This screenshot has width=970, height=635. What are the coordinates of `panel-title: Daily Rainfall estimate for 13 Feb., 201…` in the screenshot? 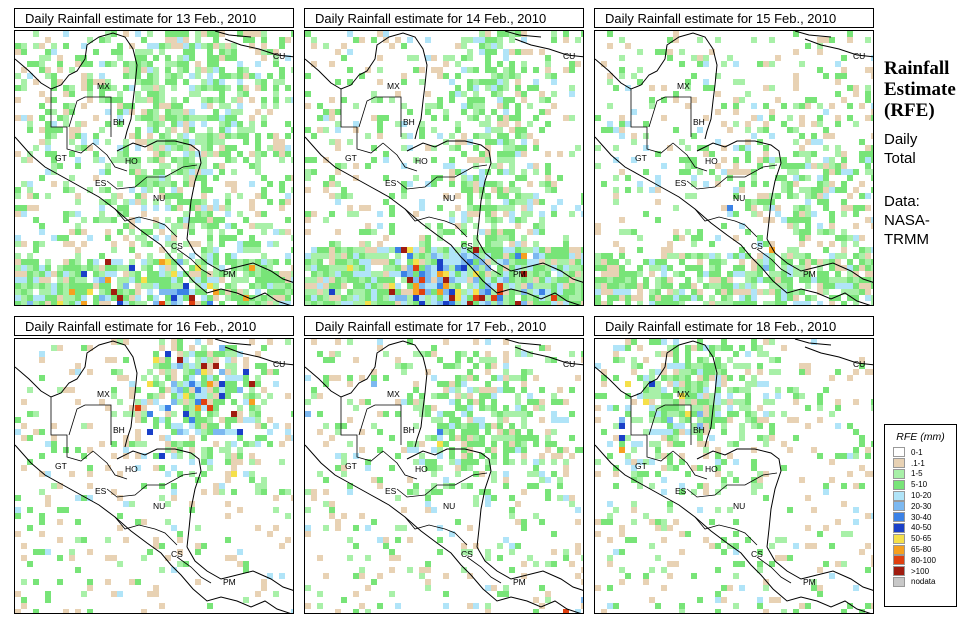 It's located at (154, 18).